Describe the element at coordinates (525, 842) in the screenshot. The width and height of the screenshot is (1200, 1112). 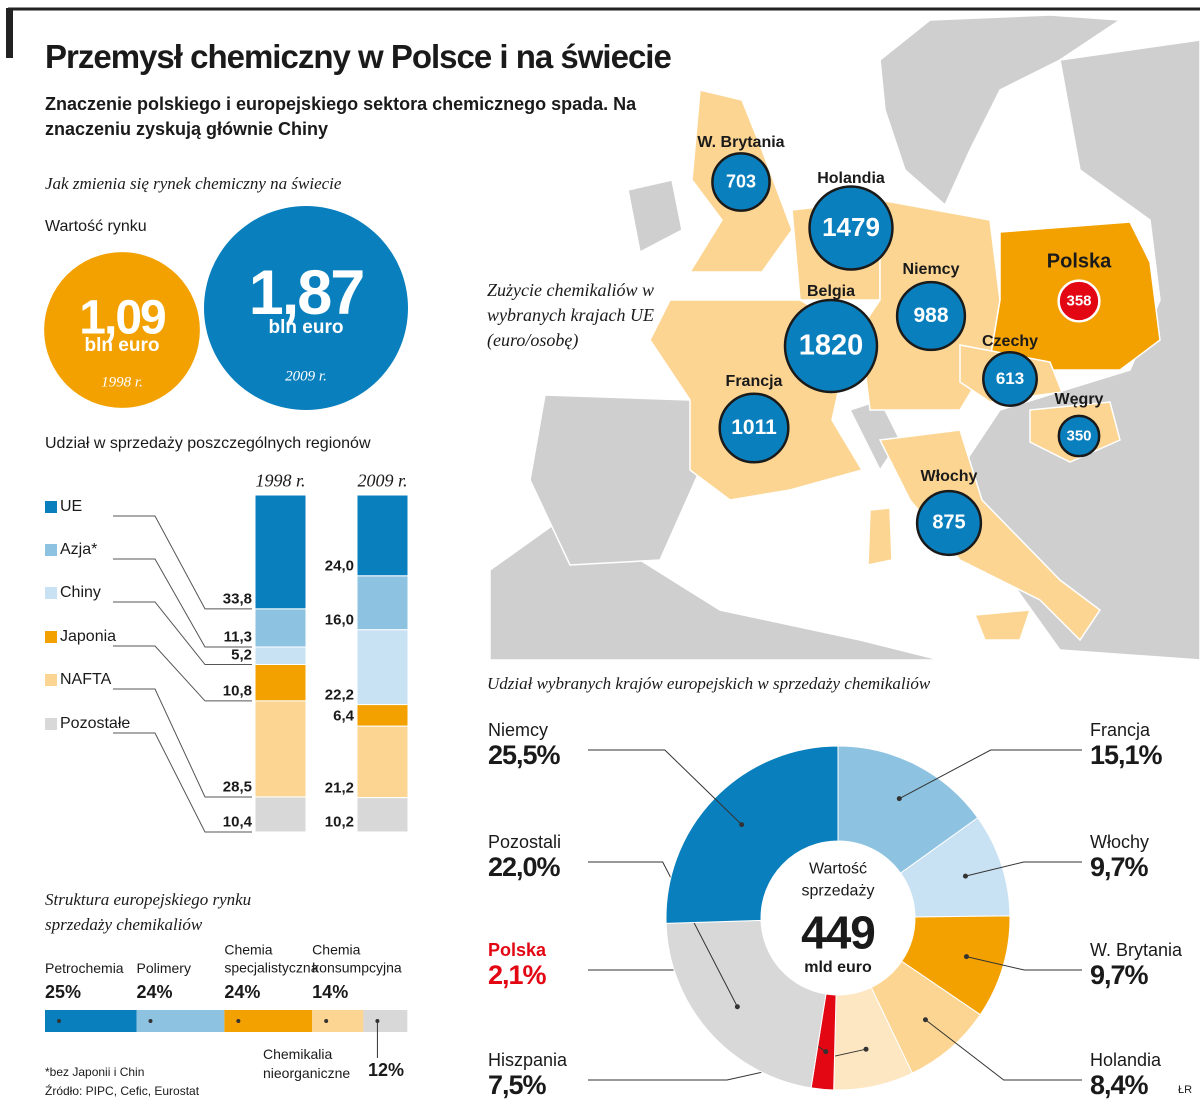
I see `category-label: Pozostali` at that location.